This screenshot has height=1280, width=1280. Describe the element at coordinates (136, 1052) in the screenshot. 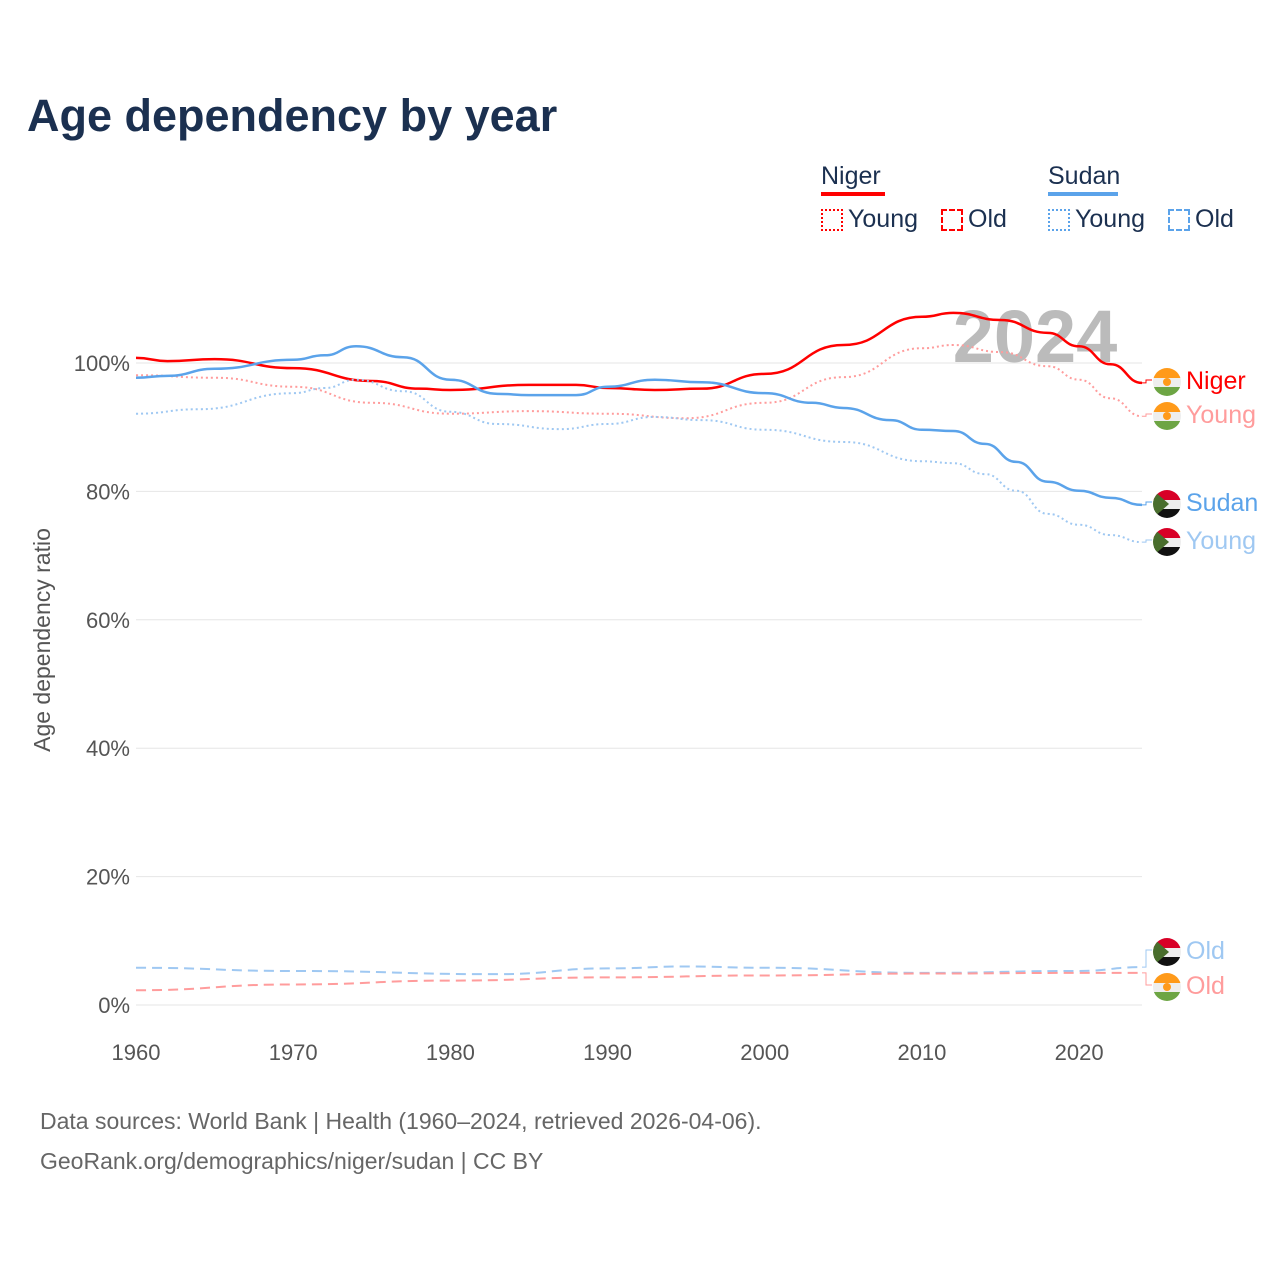

I see `x-tick-label: 1960` at that location.